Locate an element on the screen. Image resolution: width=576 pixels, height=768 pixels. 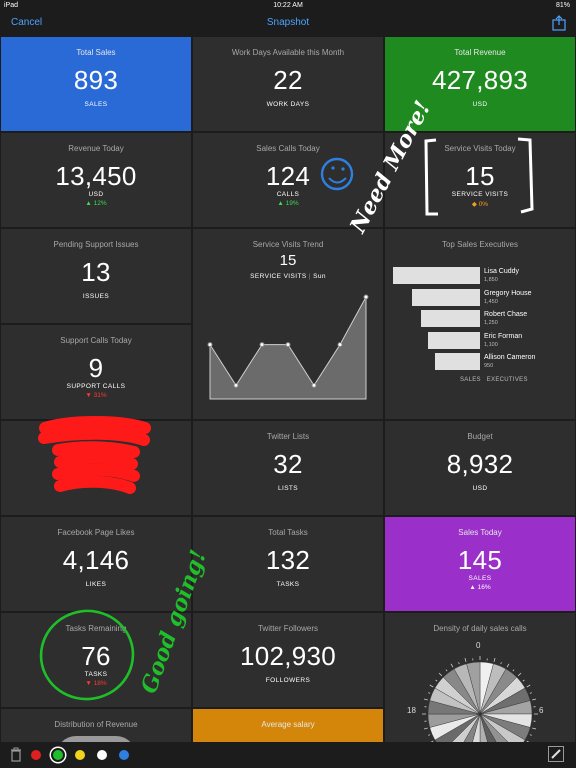
executive-value: 1,450 is located at coordinates (491, 301).